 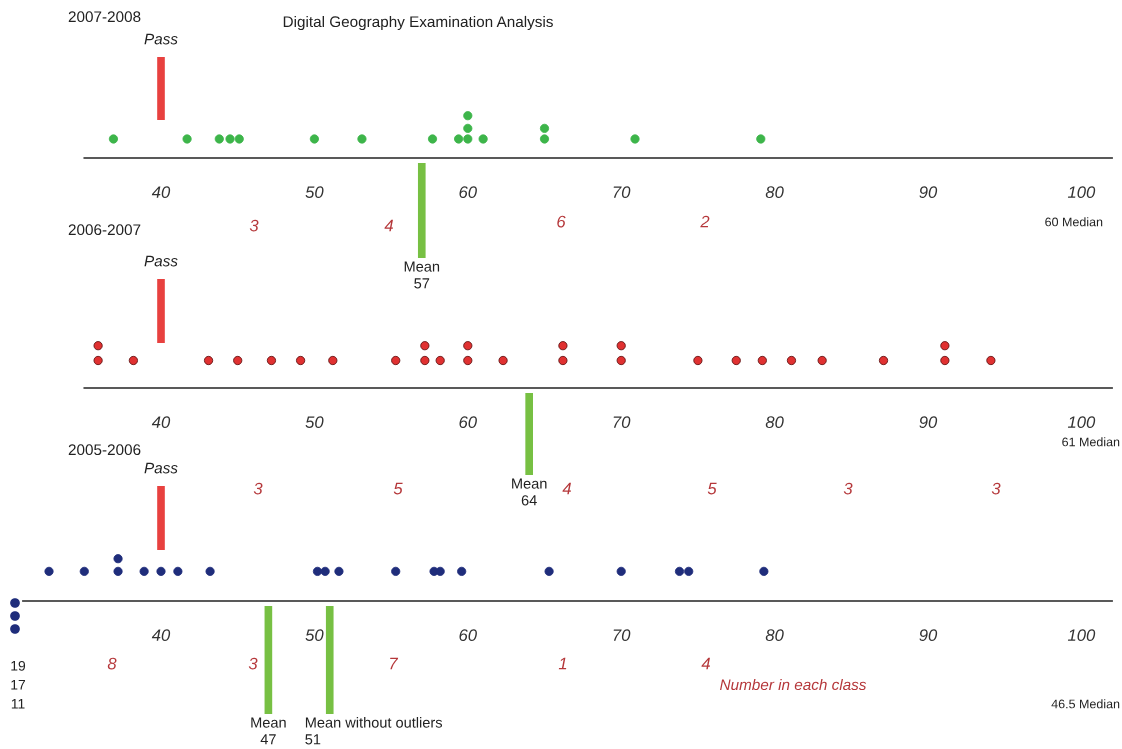 What do you see at coordinates (793, 684) in the screenshot?
I see `text: Number in each class` at bounding box center [793, 684].